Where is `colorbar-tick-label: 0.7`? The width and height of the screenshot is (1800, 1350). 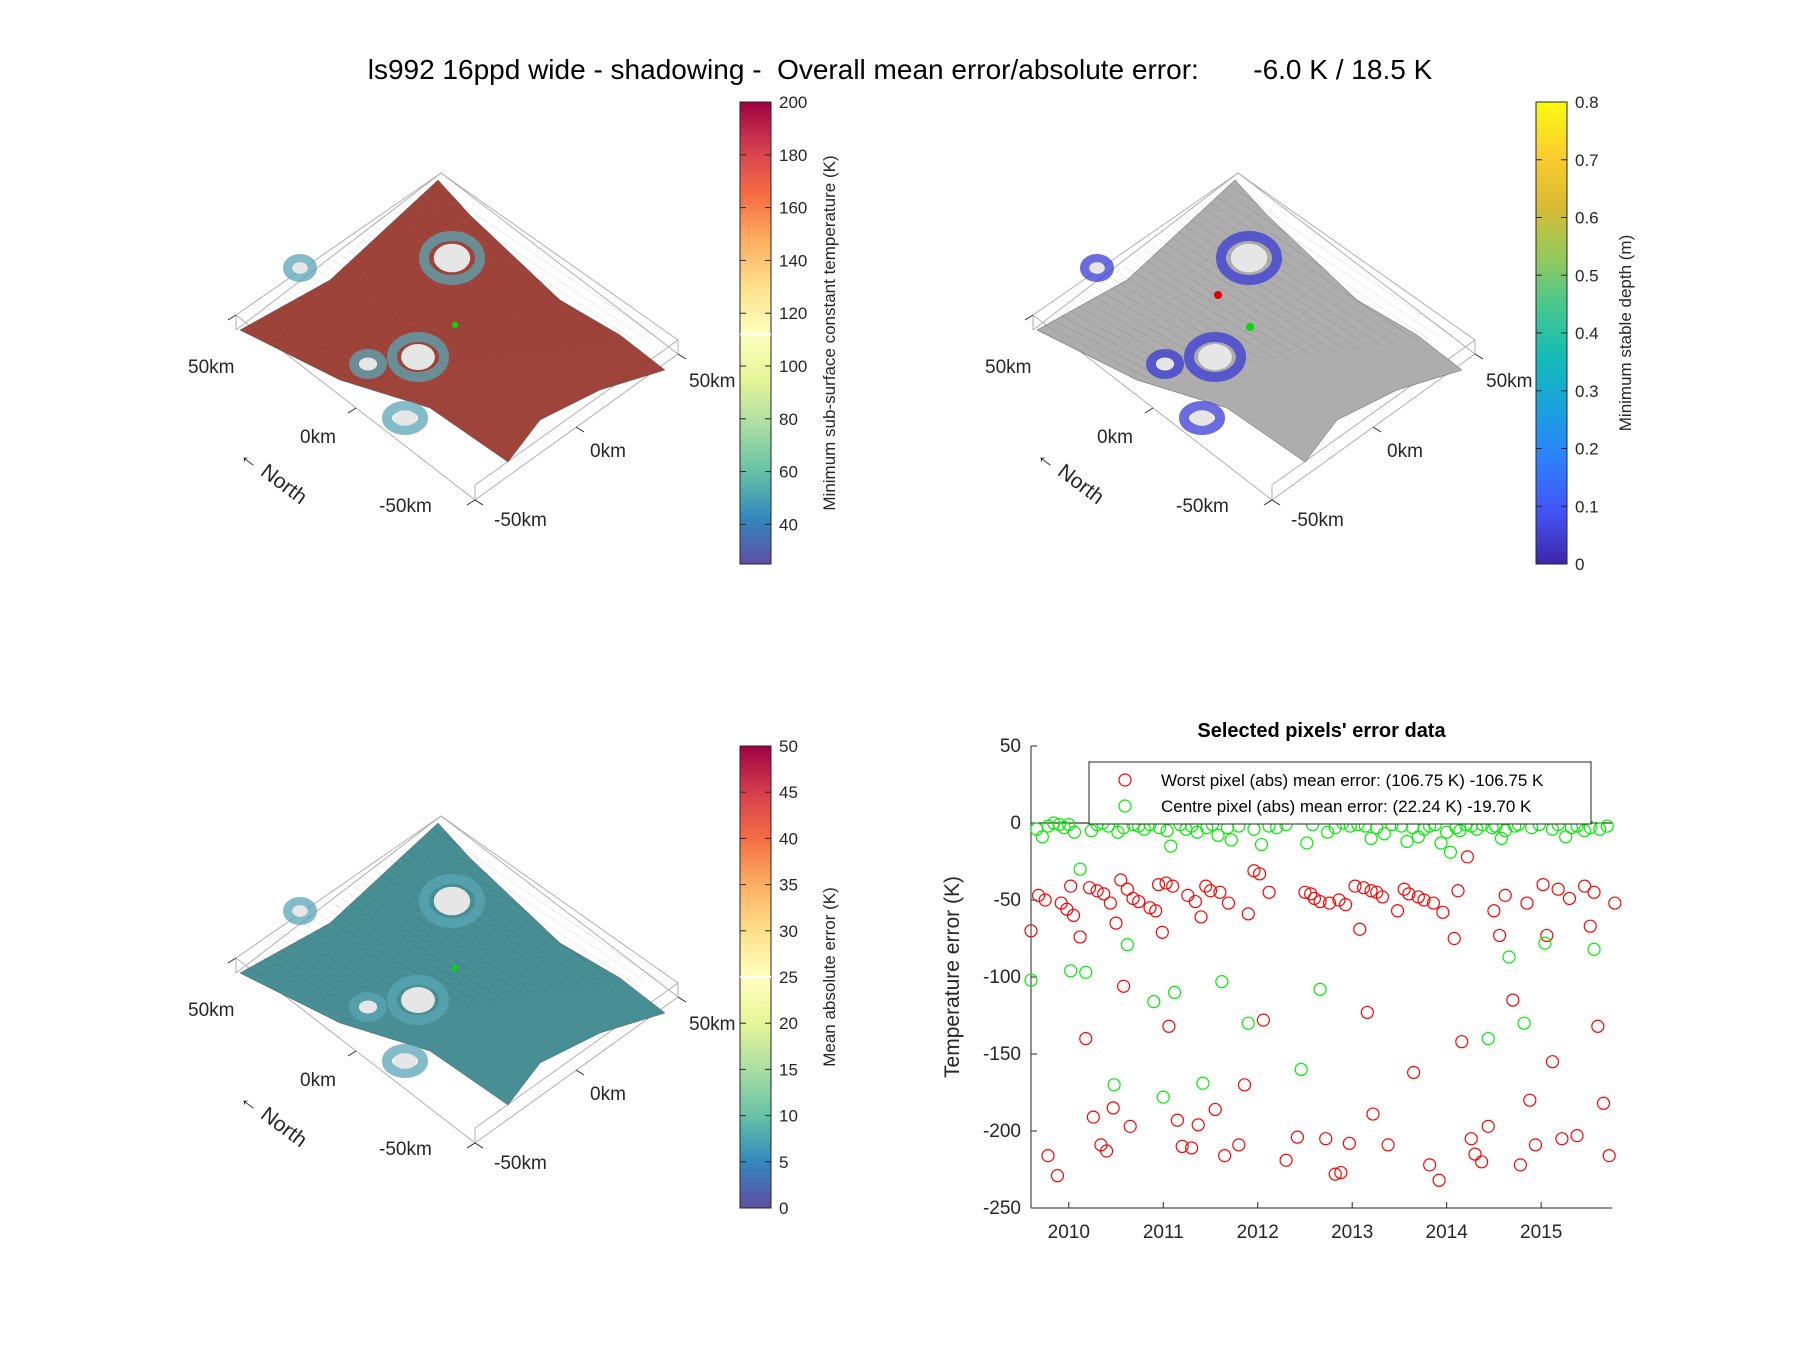
colorbar-tick-label: 0.7 is located at coordinates (1587, 160).